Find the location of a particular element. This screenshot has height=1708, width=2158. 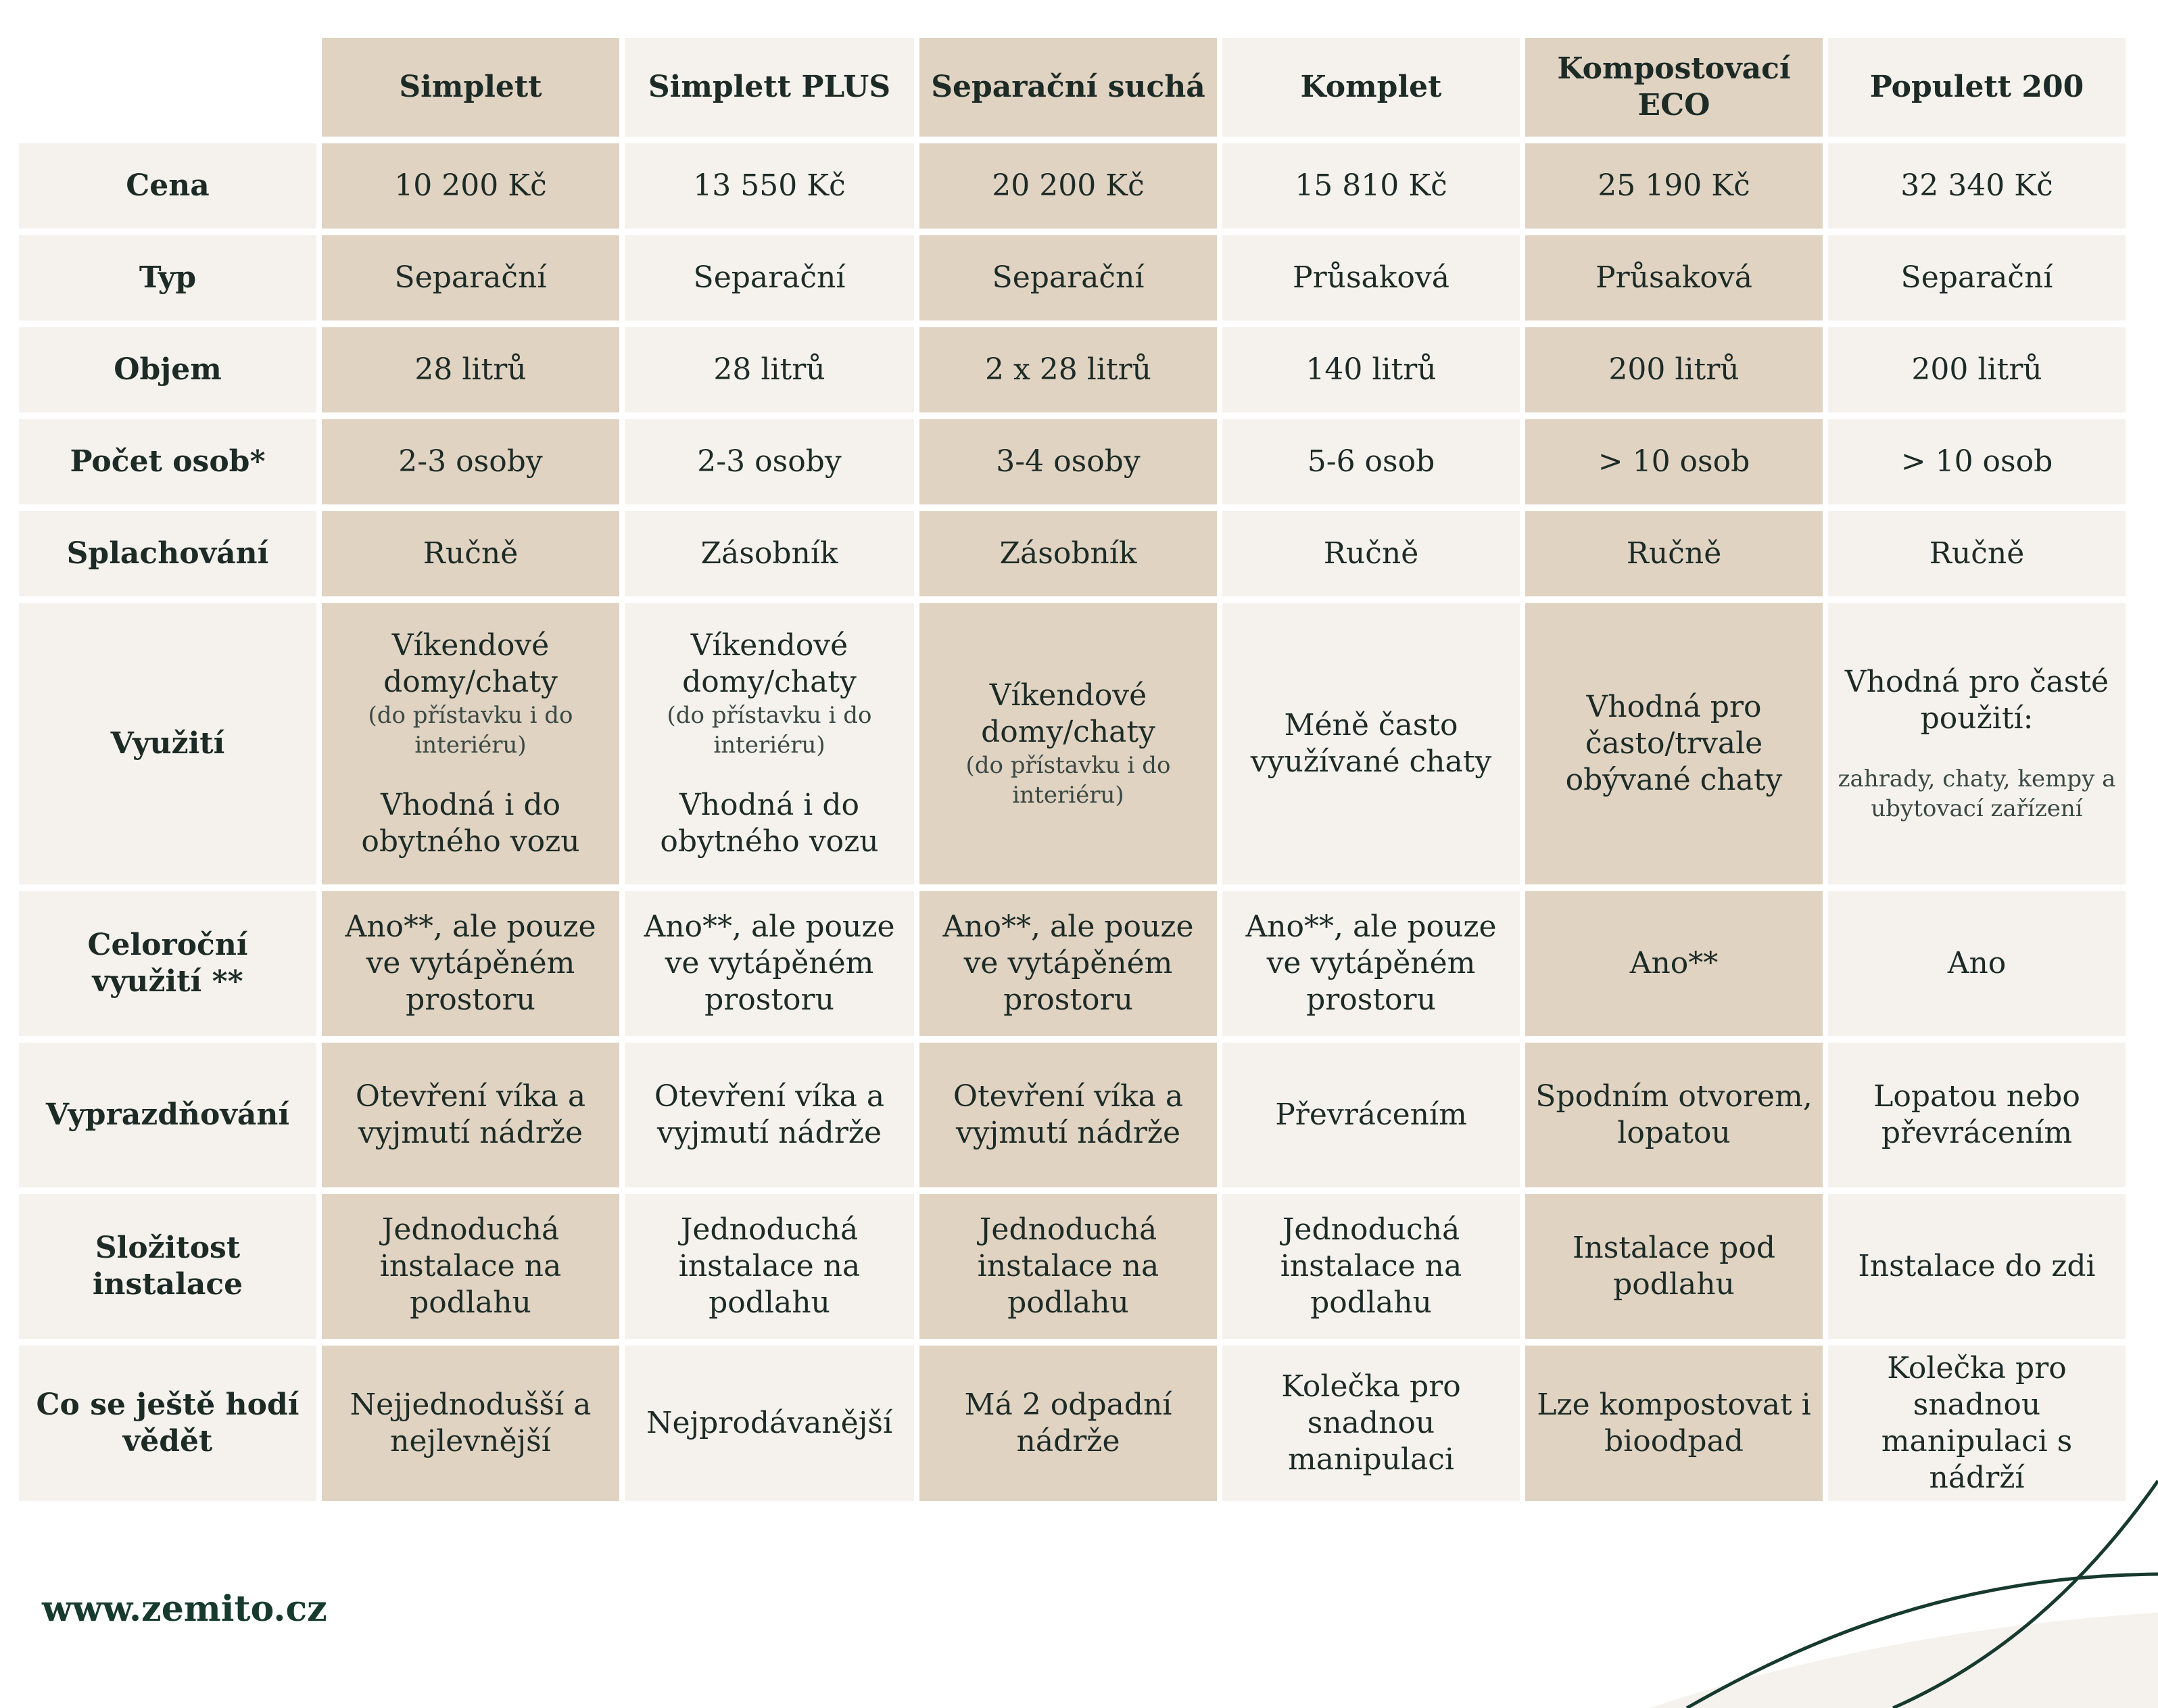

table-cell: 20 200 Kč is located at coordinates (1068, 186).